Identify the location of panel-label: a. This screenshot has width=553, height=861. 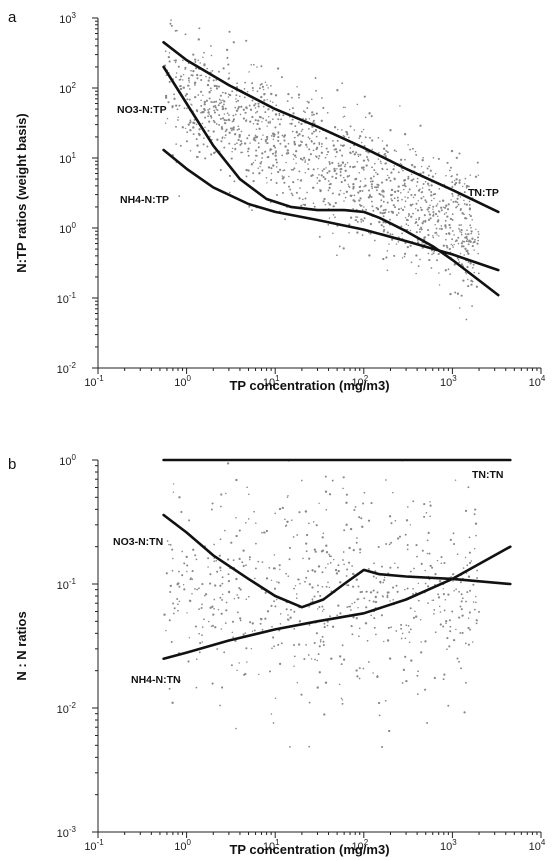
(12, 17).